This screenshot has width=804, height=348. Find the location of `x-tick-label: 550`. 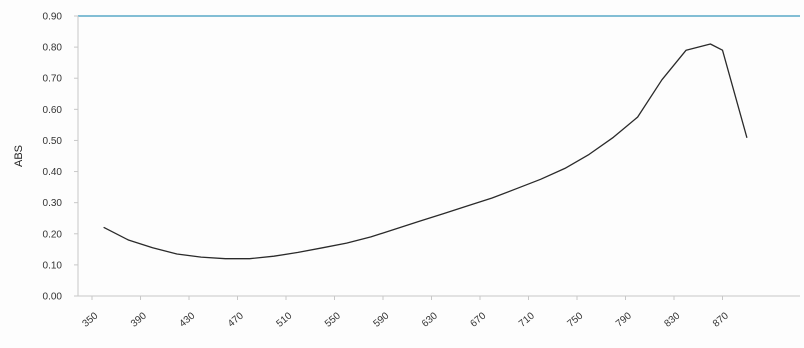

x-tick-label: 550 is located at coordinates (333, 319).